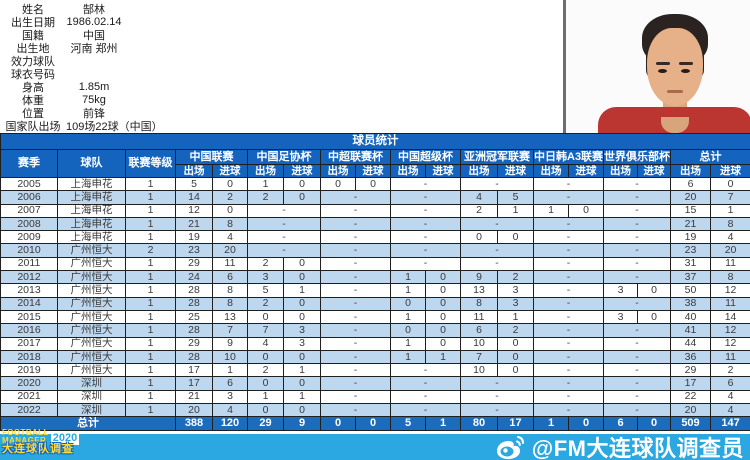  I want to click on profile-label: 身高, so click(33, 88).